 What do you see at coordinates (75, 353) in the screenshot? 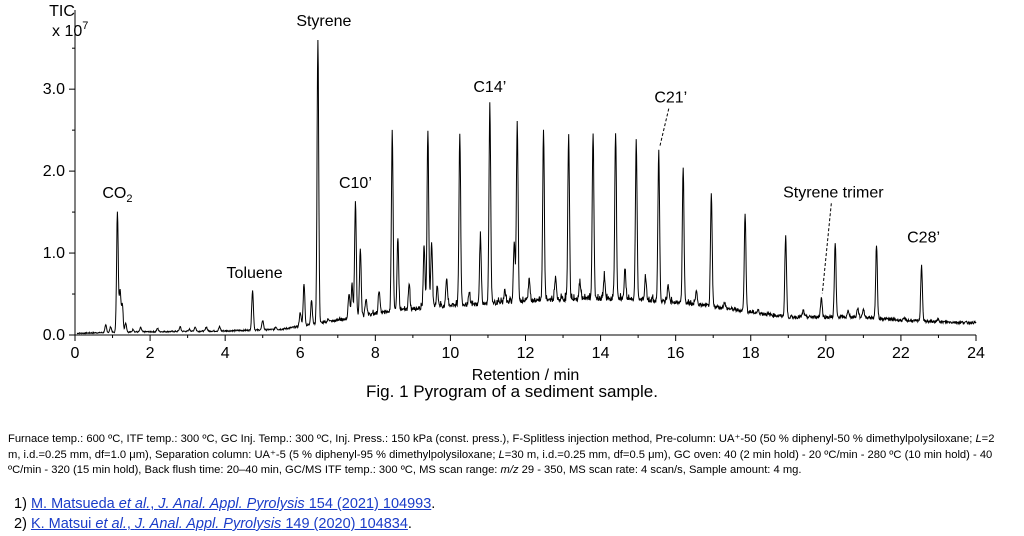
I see `x-tick-label: 0` at bounding box center [75, 353].